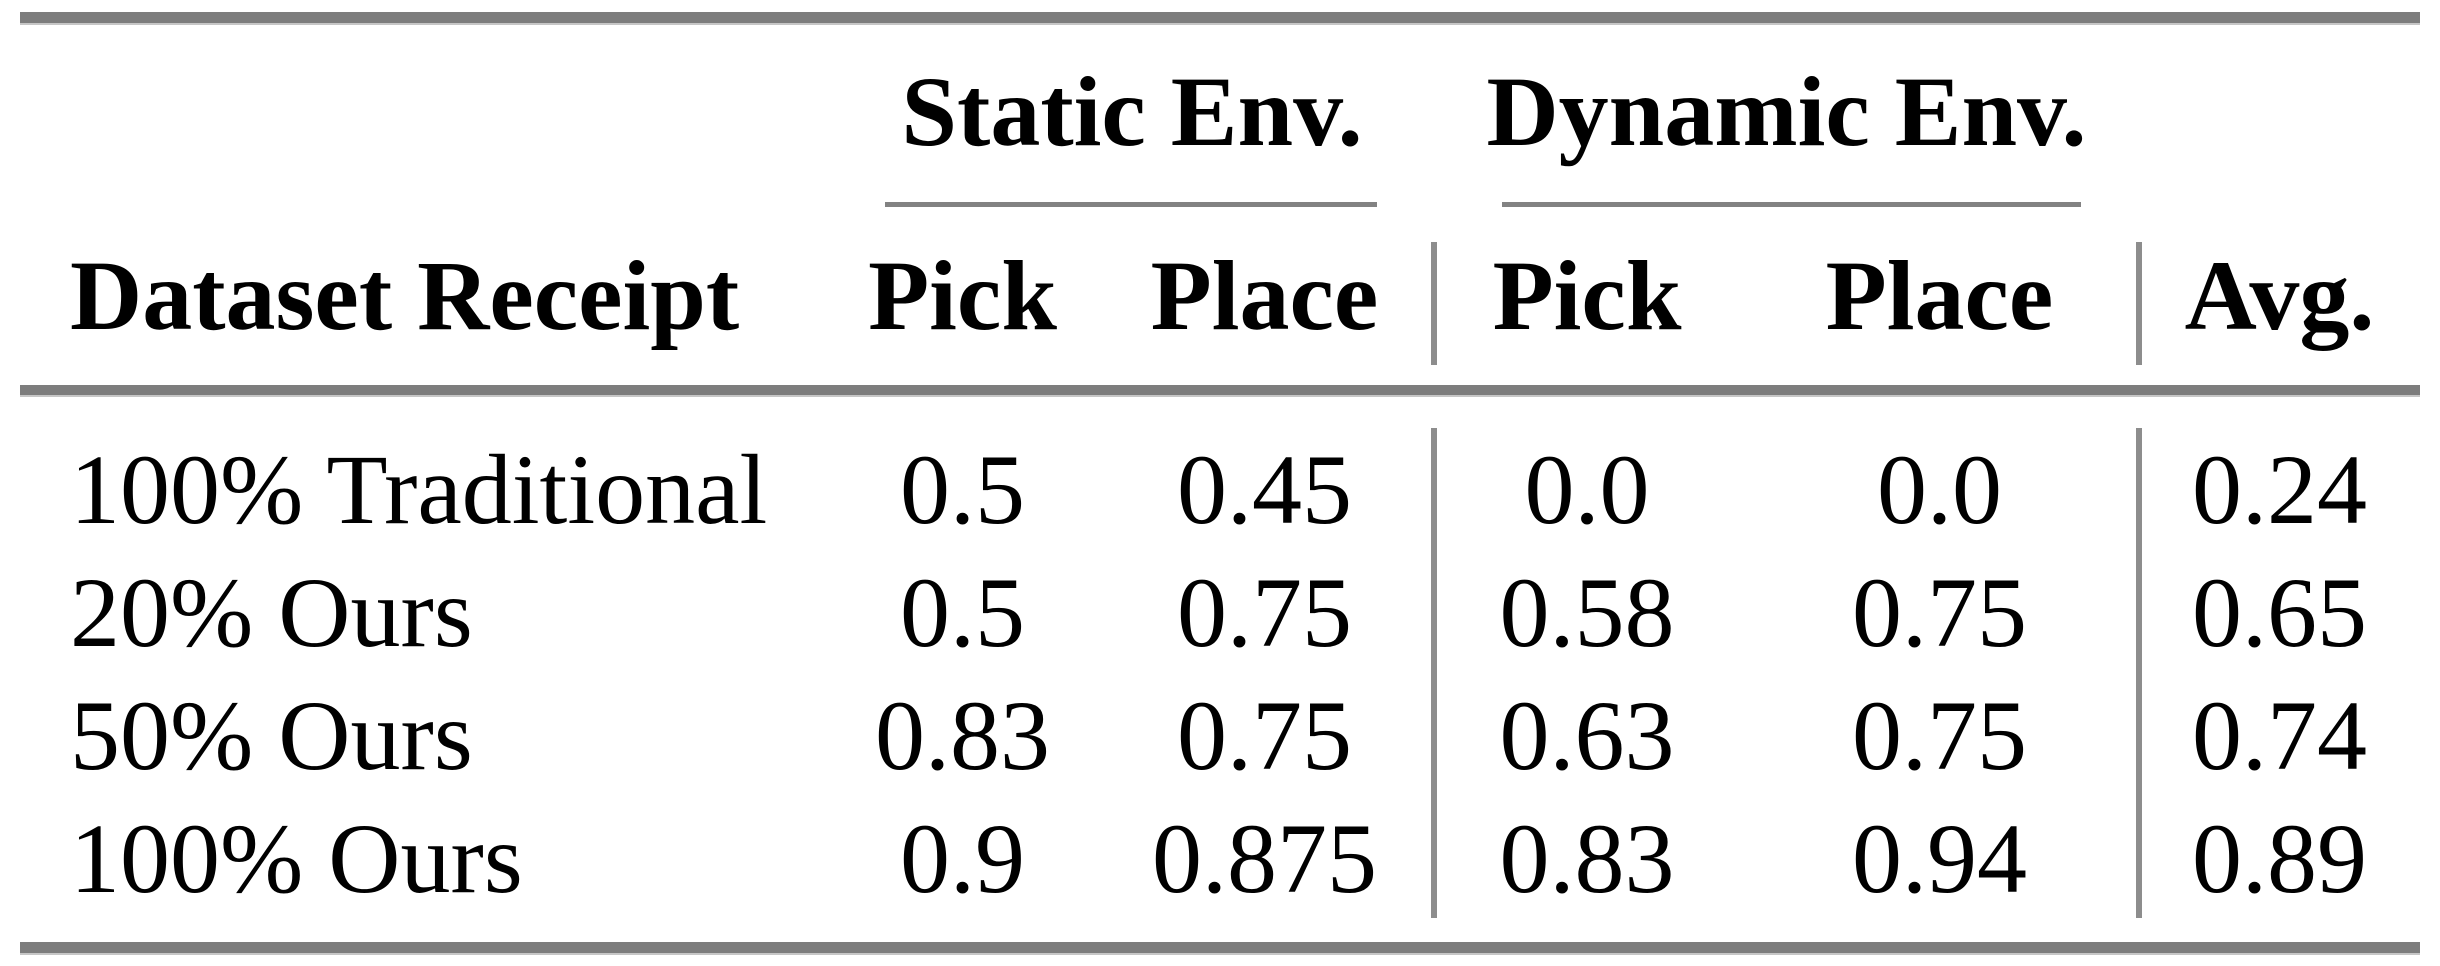 Image resolution: width=2440 pixels, height=966 pixels. Describe the element at coordinates (2279, 735) in the screenshot. I see `cell-avg: 0.74` at that location.